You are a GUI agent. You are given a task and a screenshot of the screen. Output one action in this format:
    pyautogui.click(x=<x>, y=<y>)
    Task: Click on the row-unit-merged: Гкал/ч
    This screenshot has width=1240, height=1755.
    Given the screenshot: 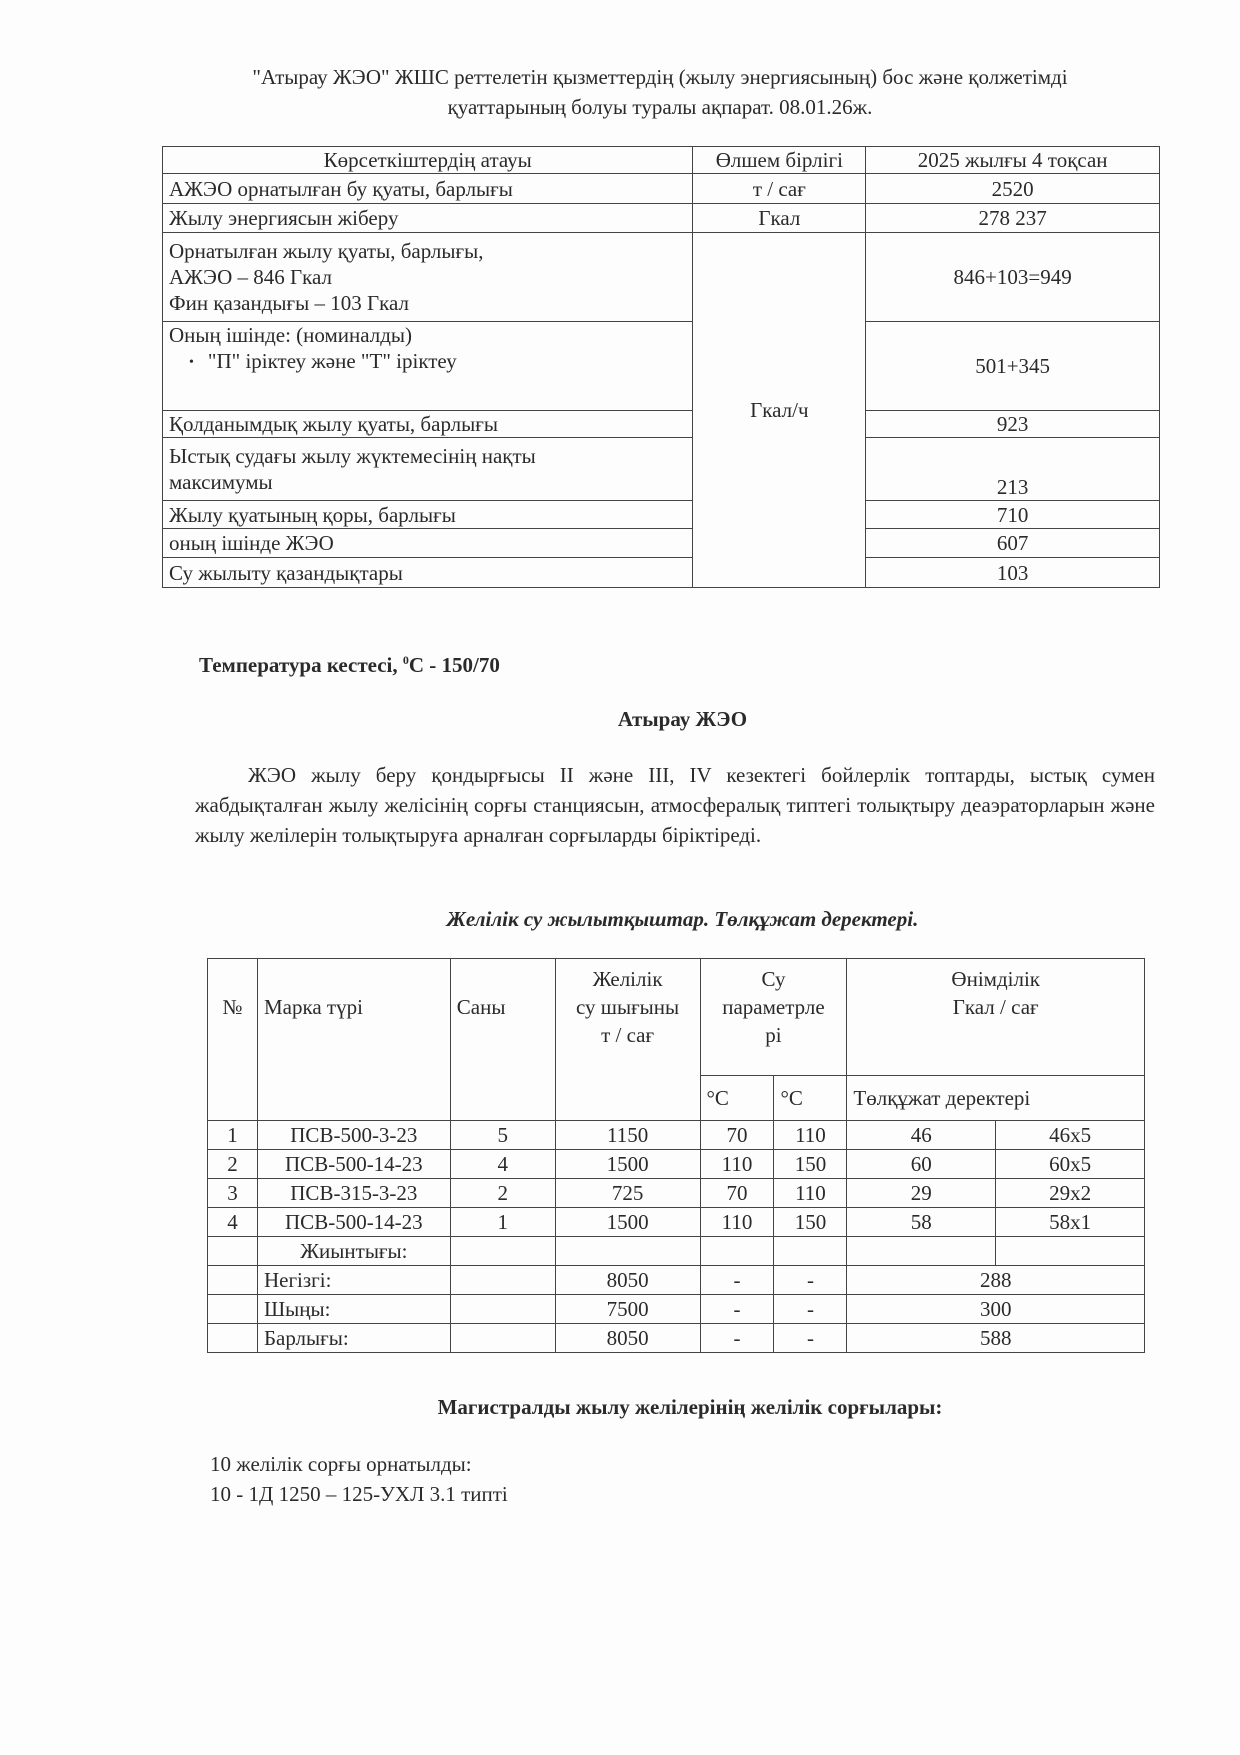 What is the action you would take?
    pyautogui.click(x=779, y=410)
    